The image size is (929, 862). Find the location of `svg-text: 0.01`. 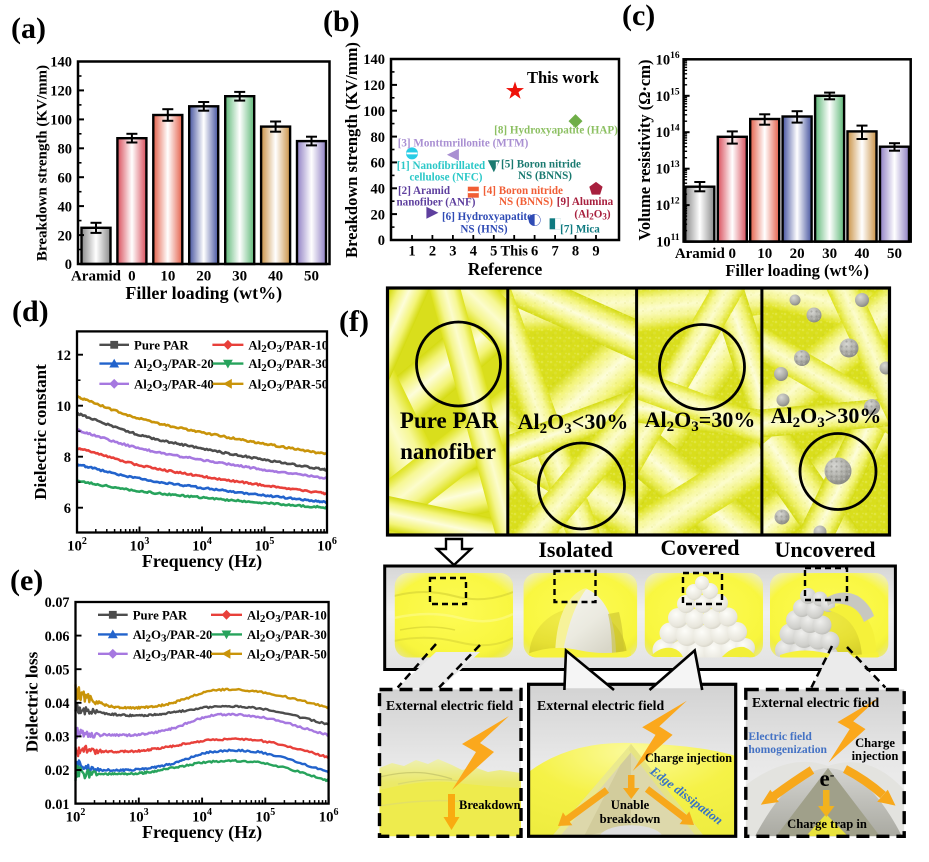

svg-text: 0.01 is located at coordinates (57, 805).